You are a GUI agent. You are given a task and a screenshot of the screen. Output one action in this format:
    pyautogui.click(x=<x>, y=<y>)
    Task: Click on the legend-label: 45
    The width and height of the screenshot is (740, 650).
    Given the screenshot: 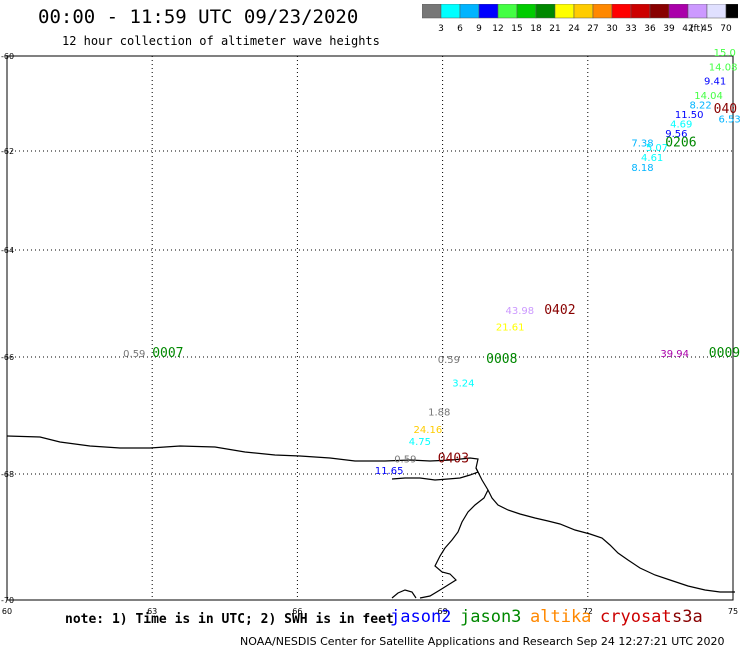 What is the action you would take?
    pyautogui.click(x=706, y=29)
    